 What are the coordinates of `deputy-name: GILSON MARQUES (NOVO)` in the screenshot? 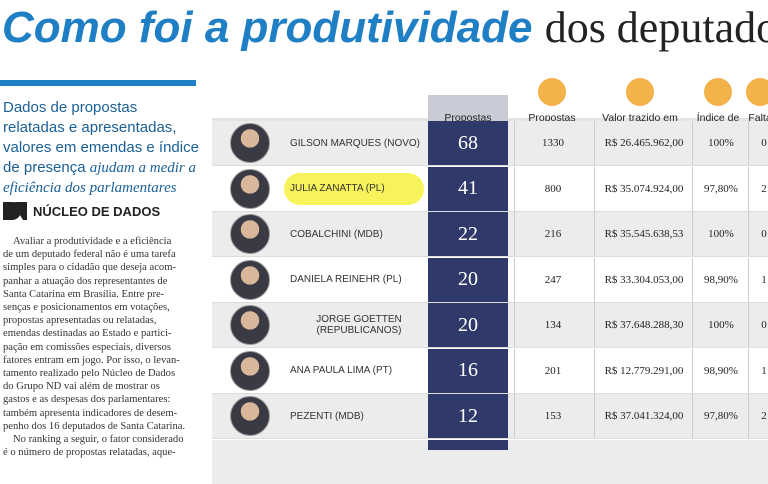 It's located at (355, 143).